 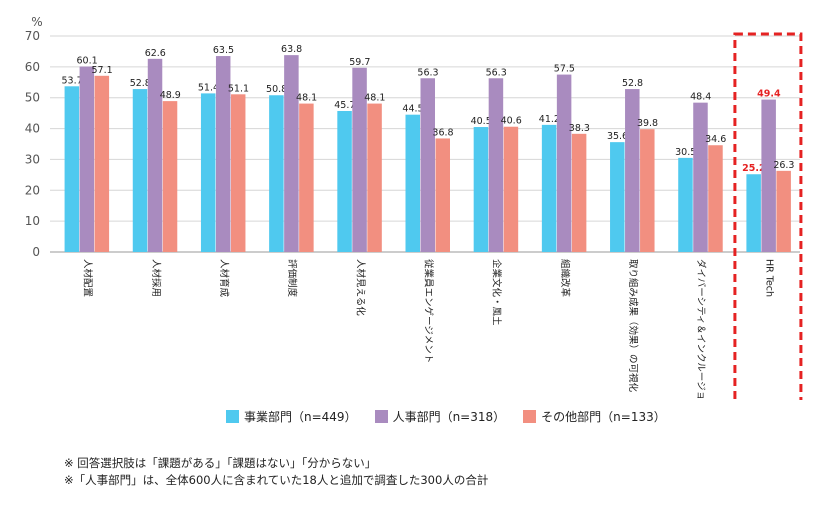 What do you see at coordinates (412, 109) in the screenshot?
I see `data-label-5-0: 44.5` at bounding box center [412, 109].